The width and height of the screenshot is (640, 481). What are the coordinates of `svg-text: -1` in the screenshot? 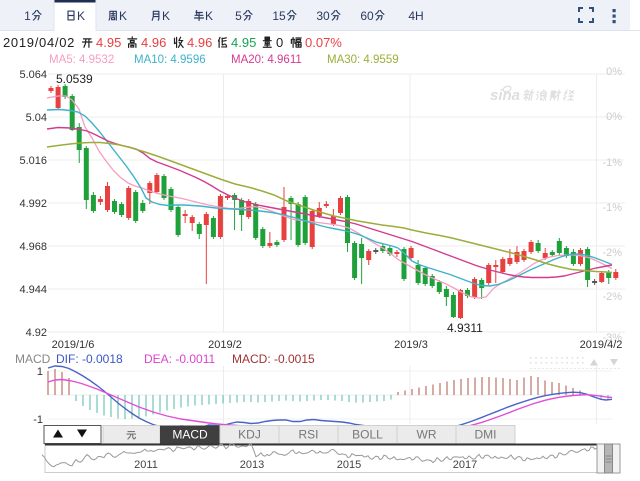 It's located at (38, 420).